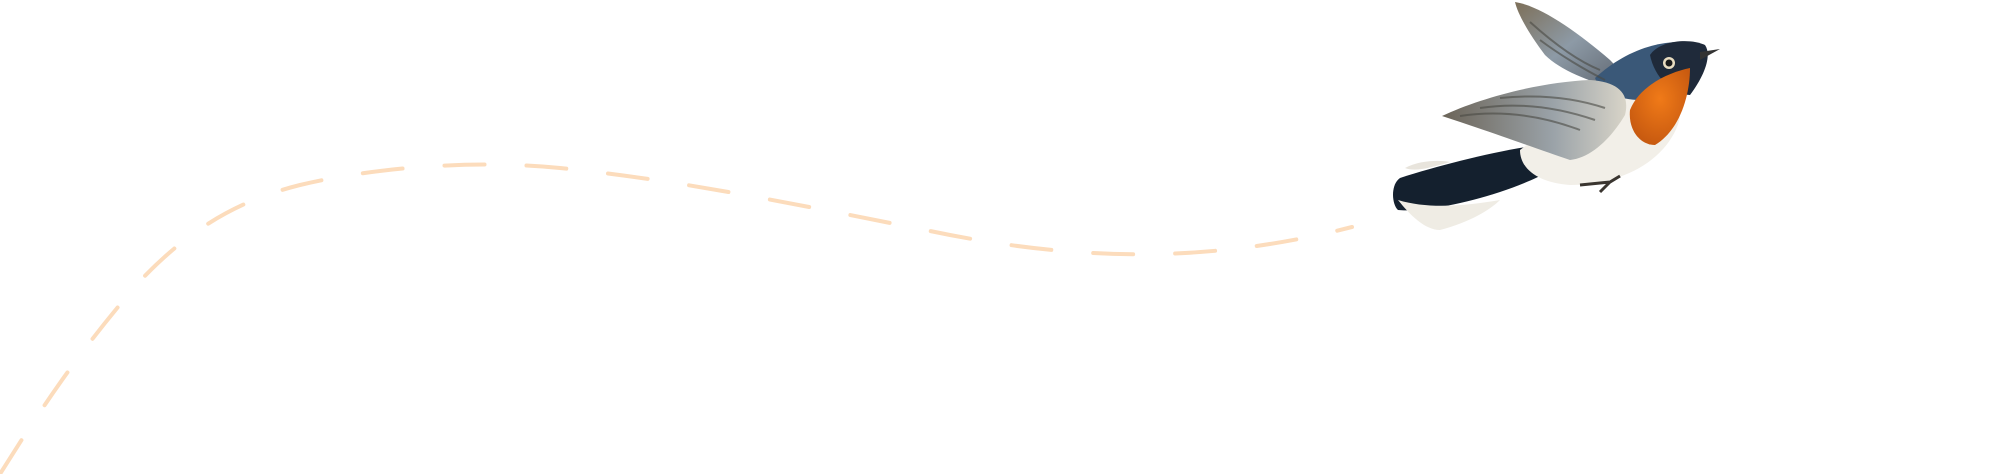 The height and width of the screenshot is (474, 2000). I want to click on bird, so click(1556, 116).